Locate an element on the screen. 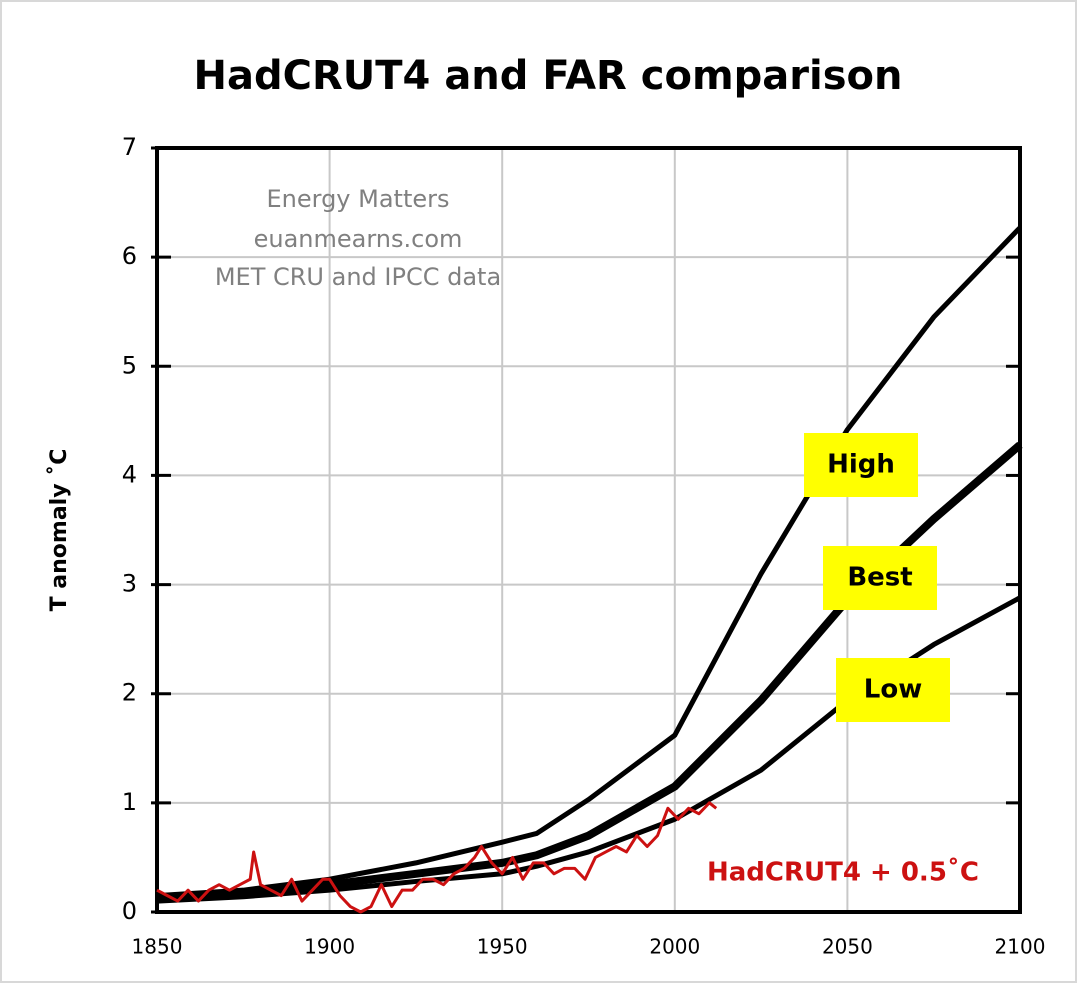 This screenshot has width=1077, height=987. y-tick-label: 4 is located at coordinates (129, 474).